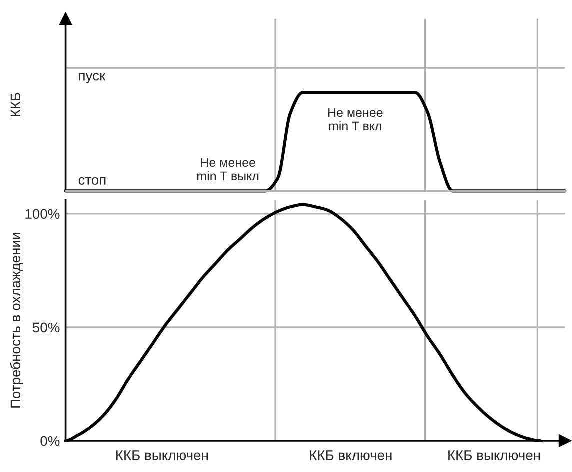 The width and height of the screenshot is (572, 472). What do you see at coordinates (92, 78) in the screenshot?
I see `text: пуск` at bounding box center [92, 78].